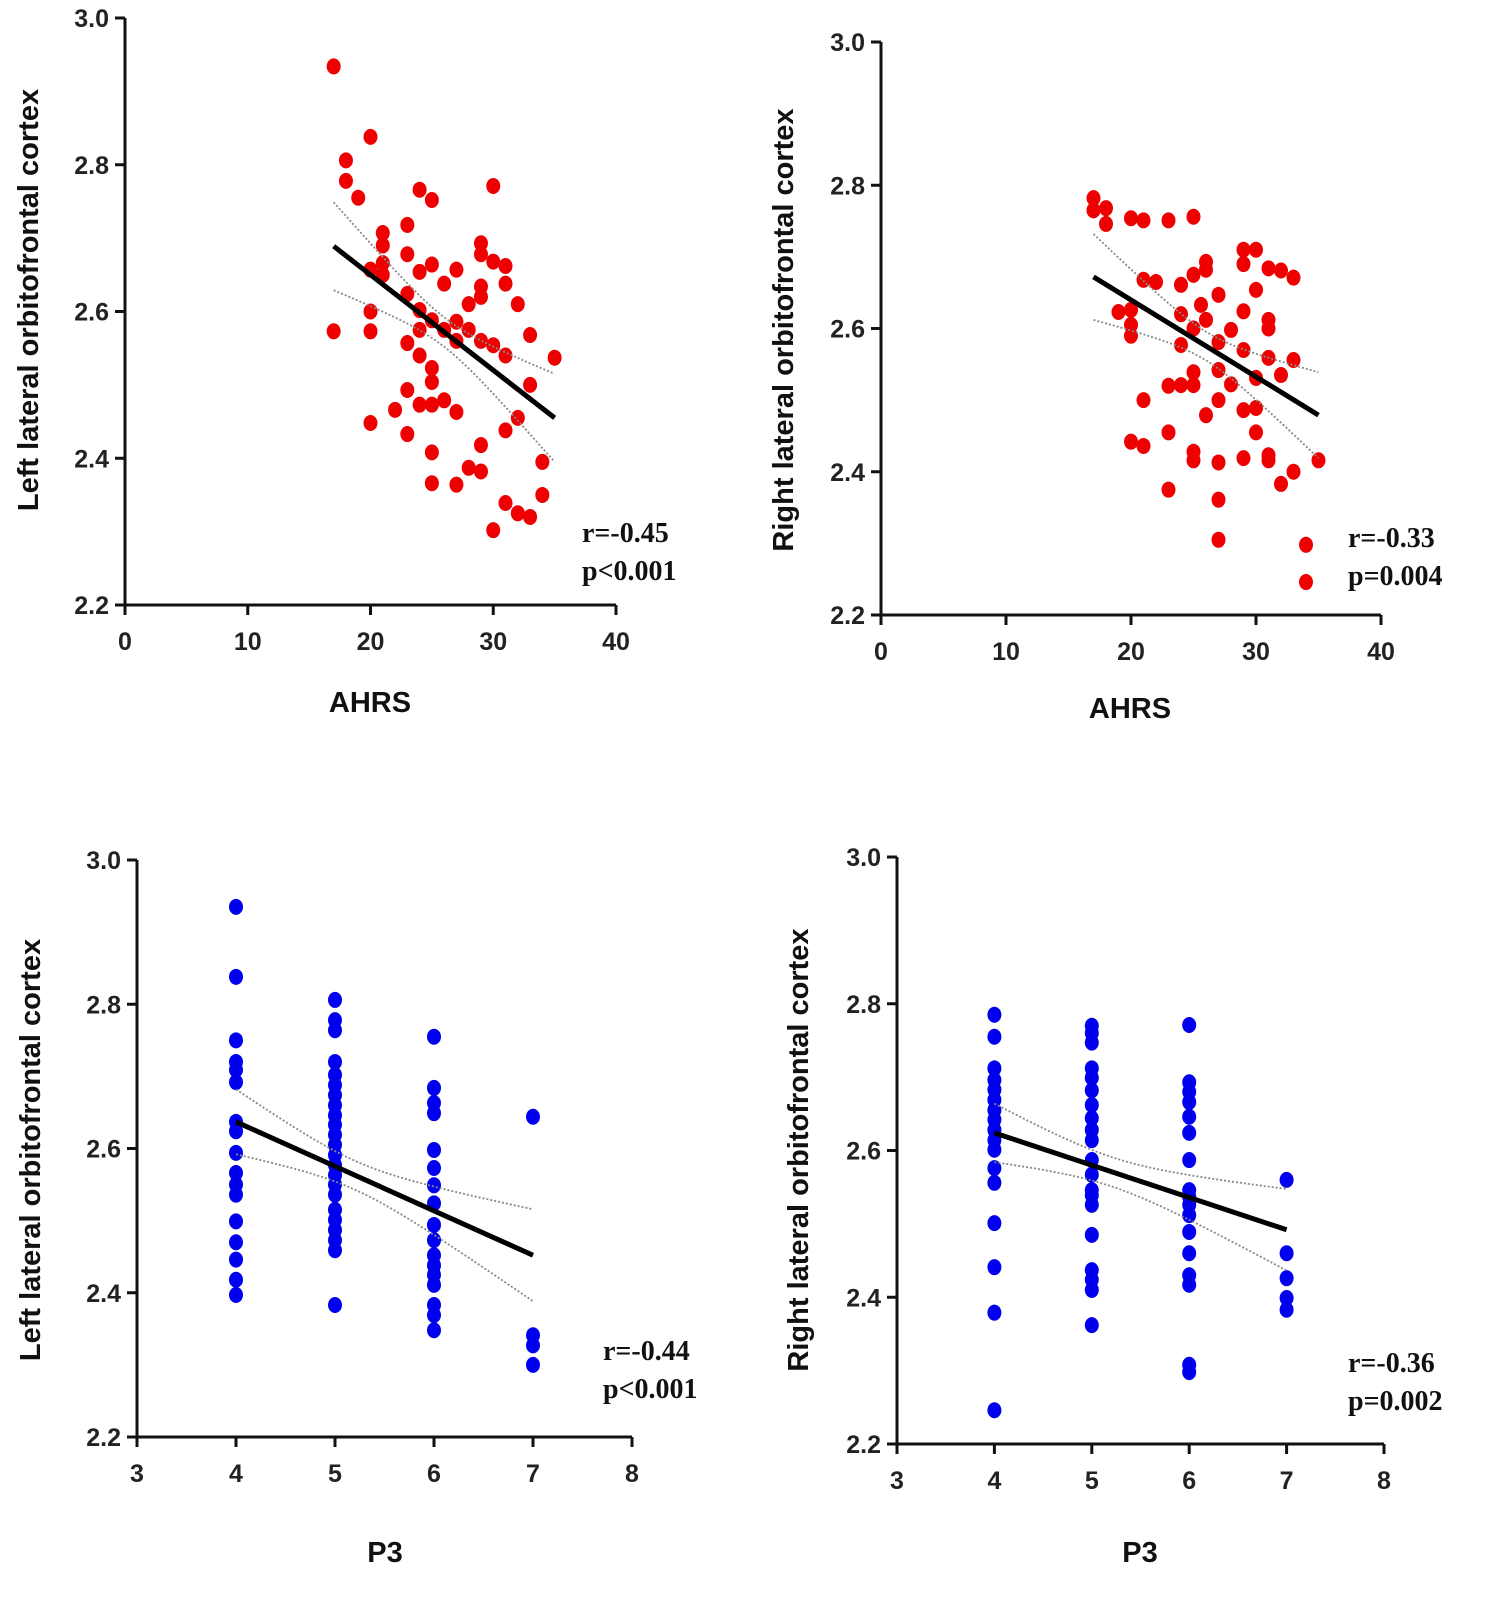 The image size is (1500, 1622). Describe the element at coordinates (1381, 652) in the screenshot. I see `x-tick-label: 40` at that location.